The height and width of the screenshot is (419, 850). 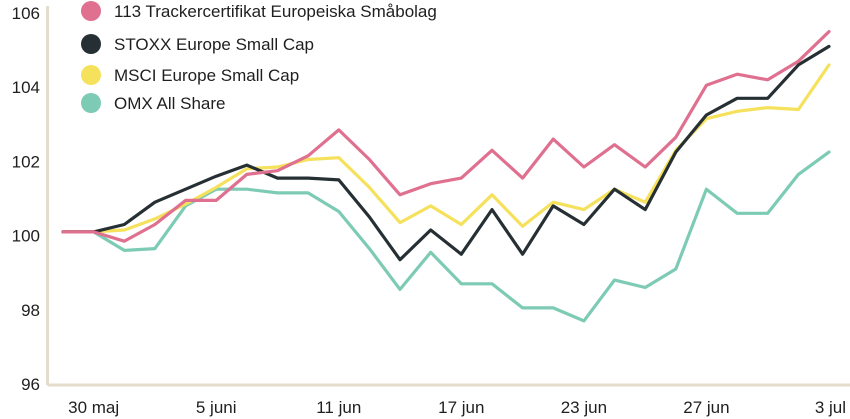 What do you see at coordinates (26, 13) in the screenshot?
I see `y-tick-label: 106` at bounding box center [26, 13].